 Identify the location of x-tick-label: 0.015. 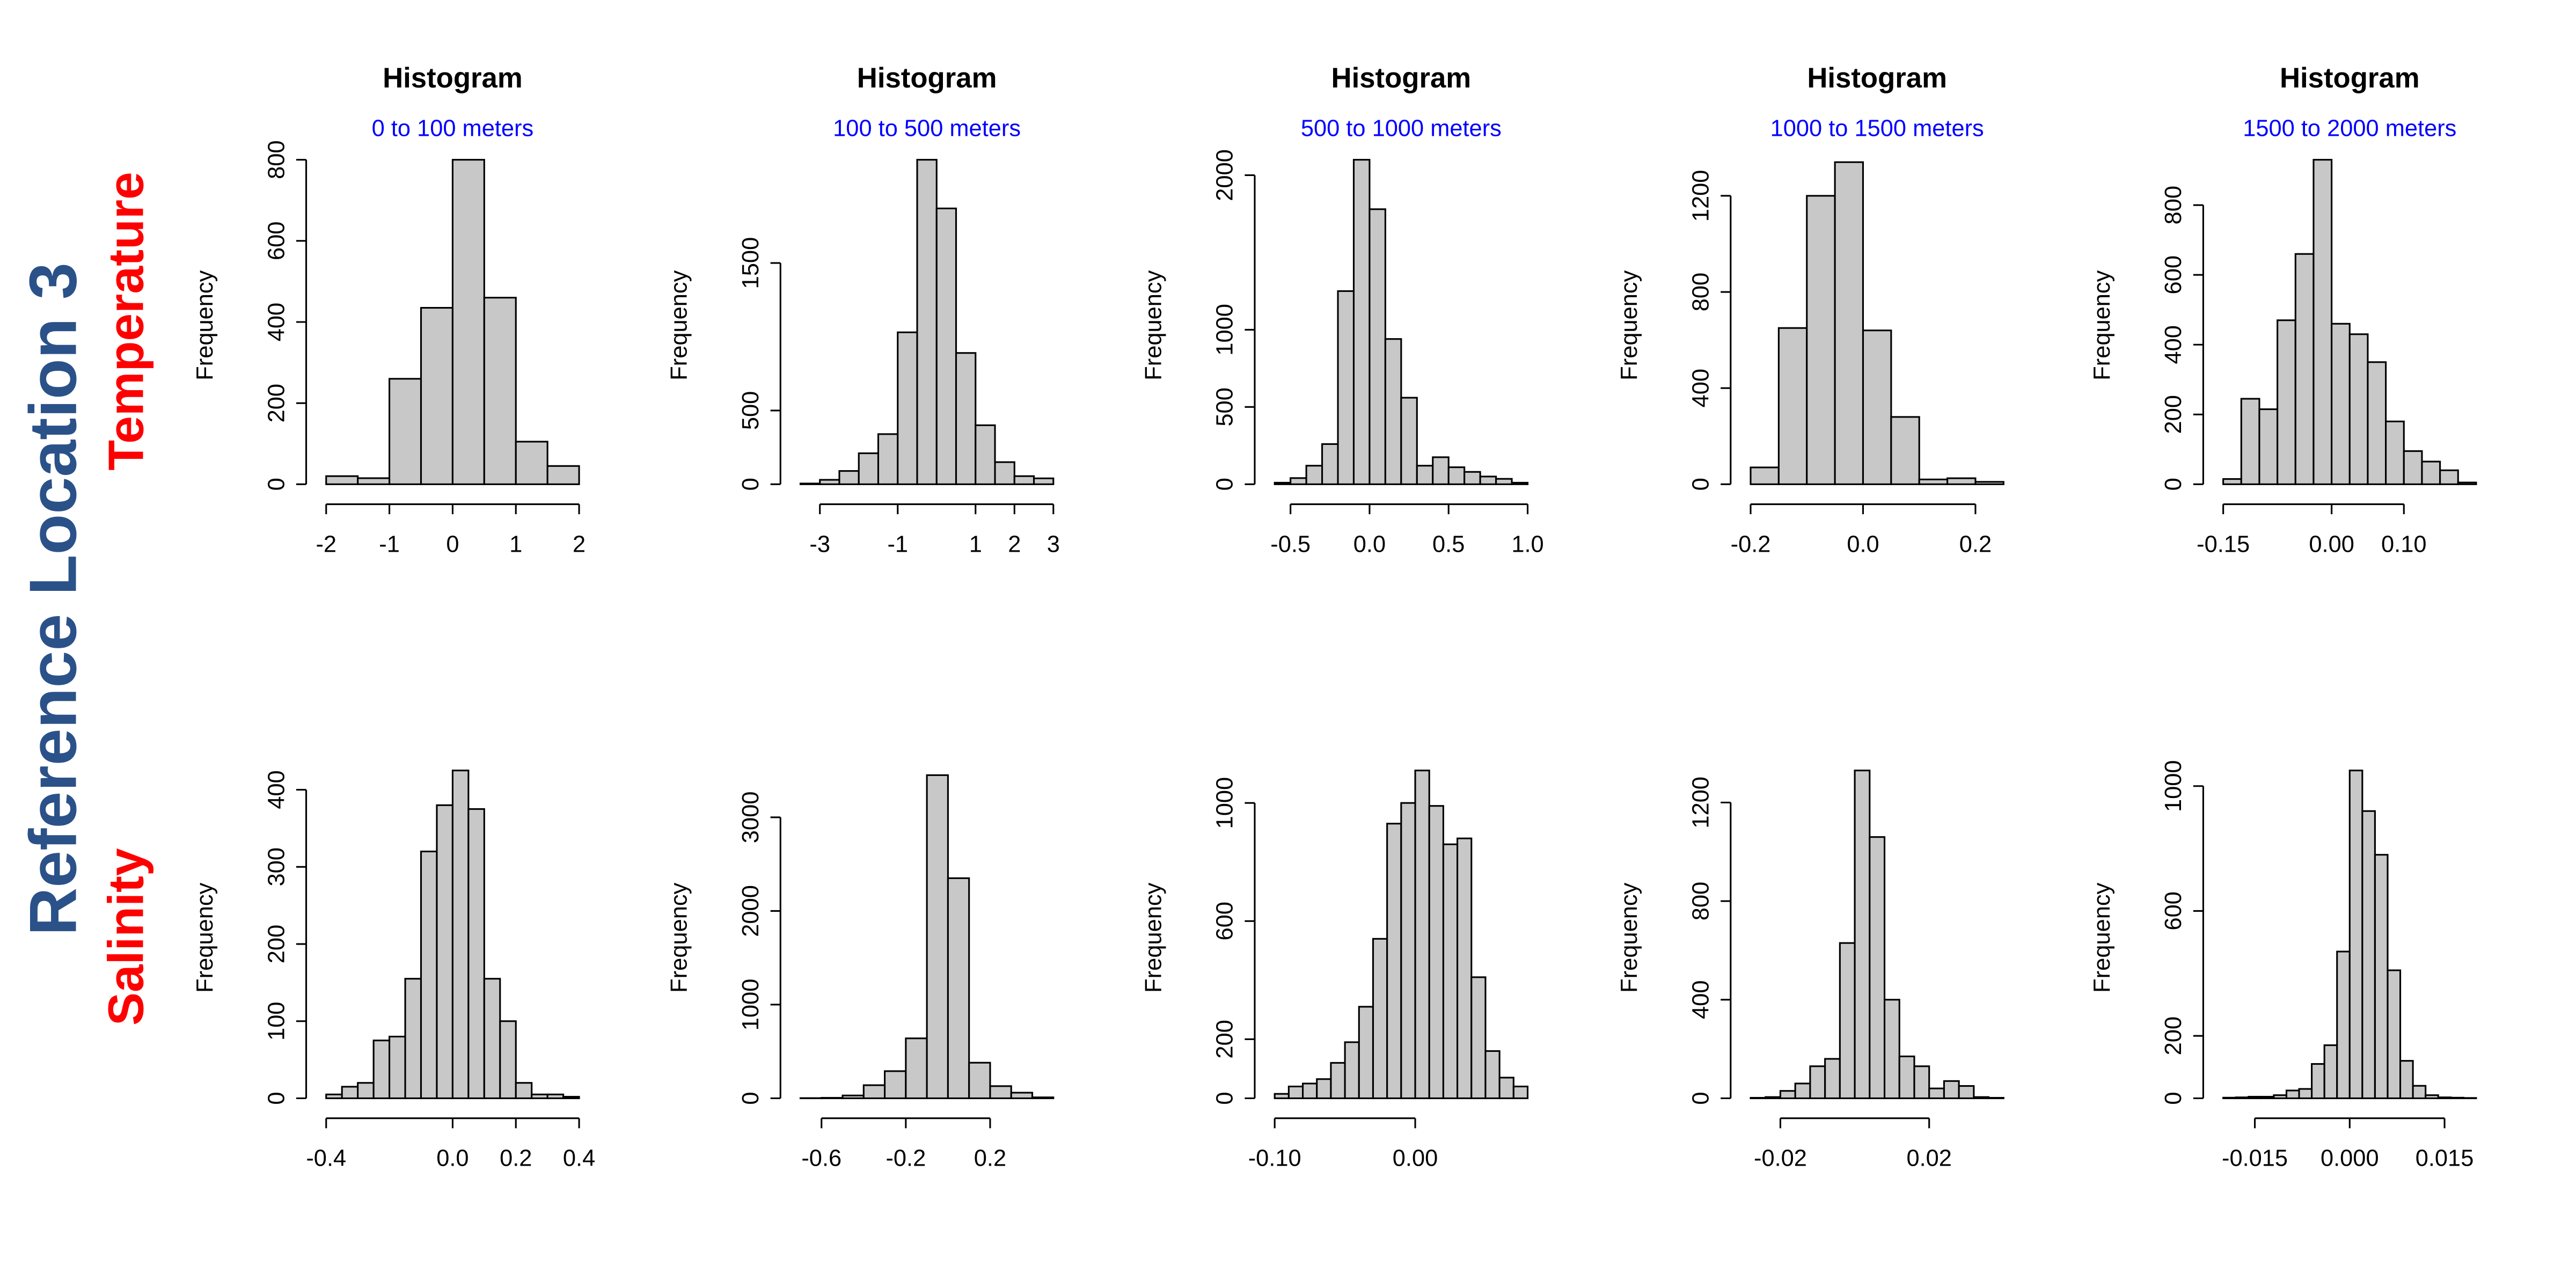
(2445, 1159).